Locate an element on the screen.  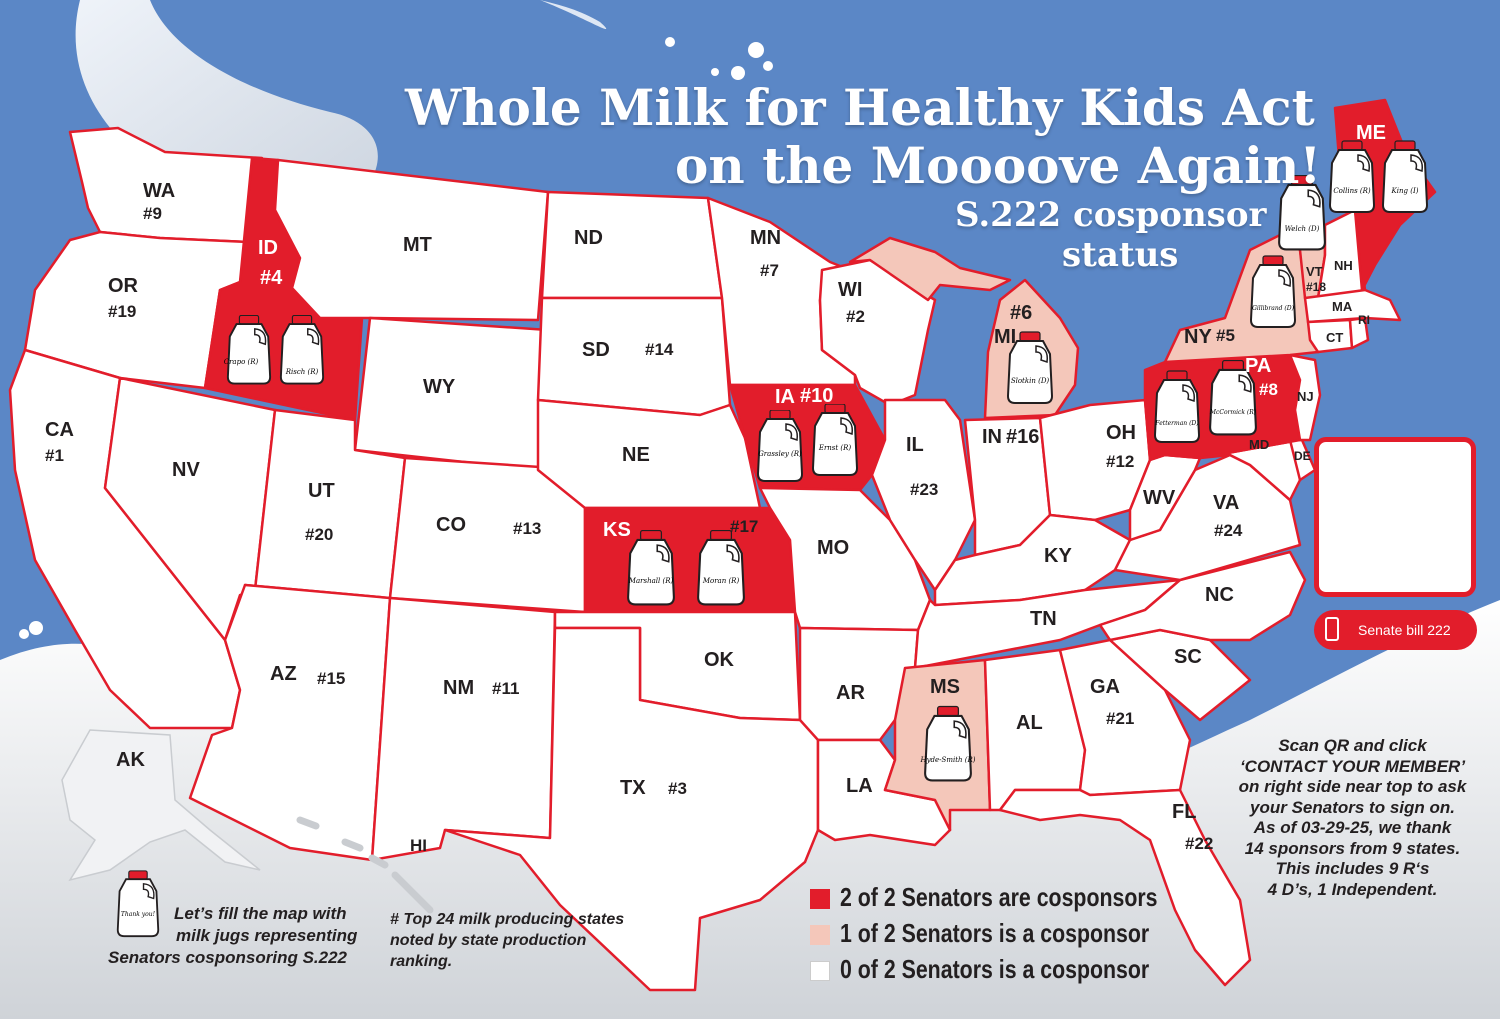
label-nj: NJ is located at coordinates (1305, 396).